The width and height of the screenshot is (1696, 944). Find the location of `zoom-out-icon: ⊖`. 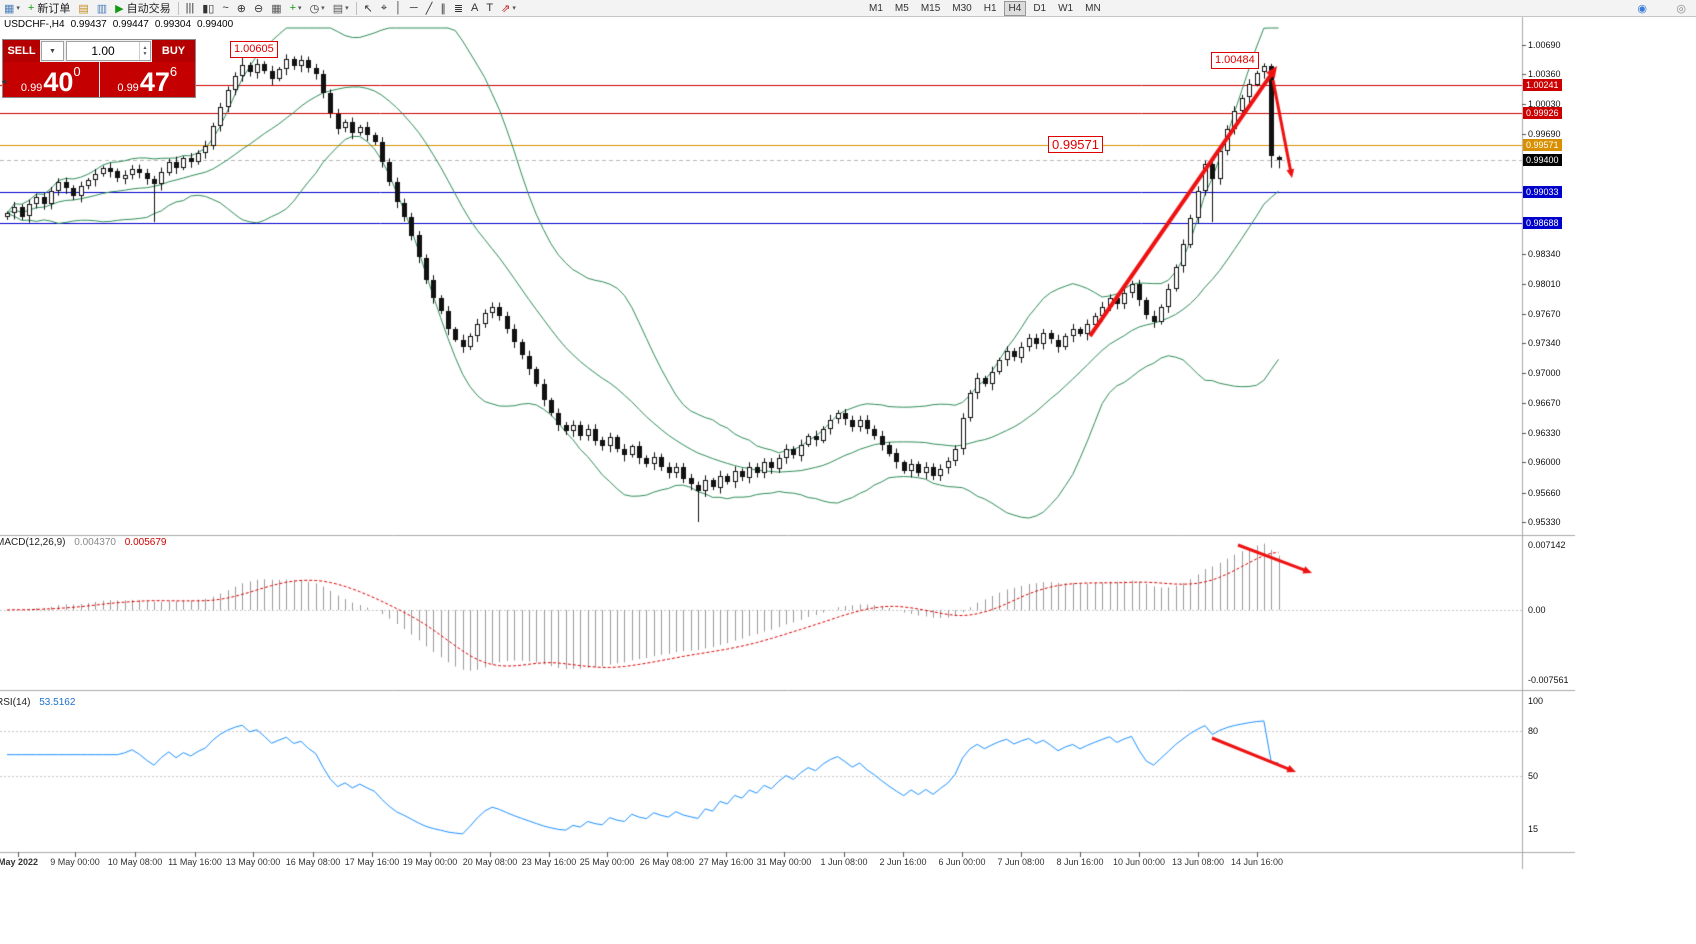

zoom-out-icon: ⊖ is located at coordinates (258, 8).